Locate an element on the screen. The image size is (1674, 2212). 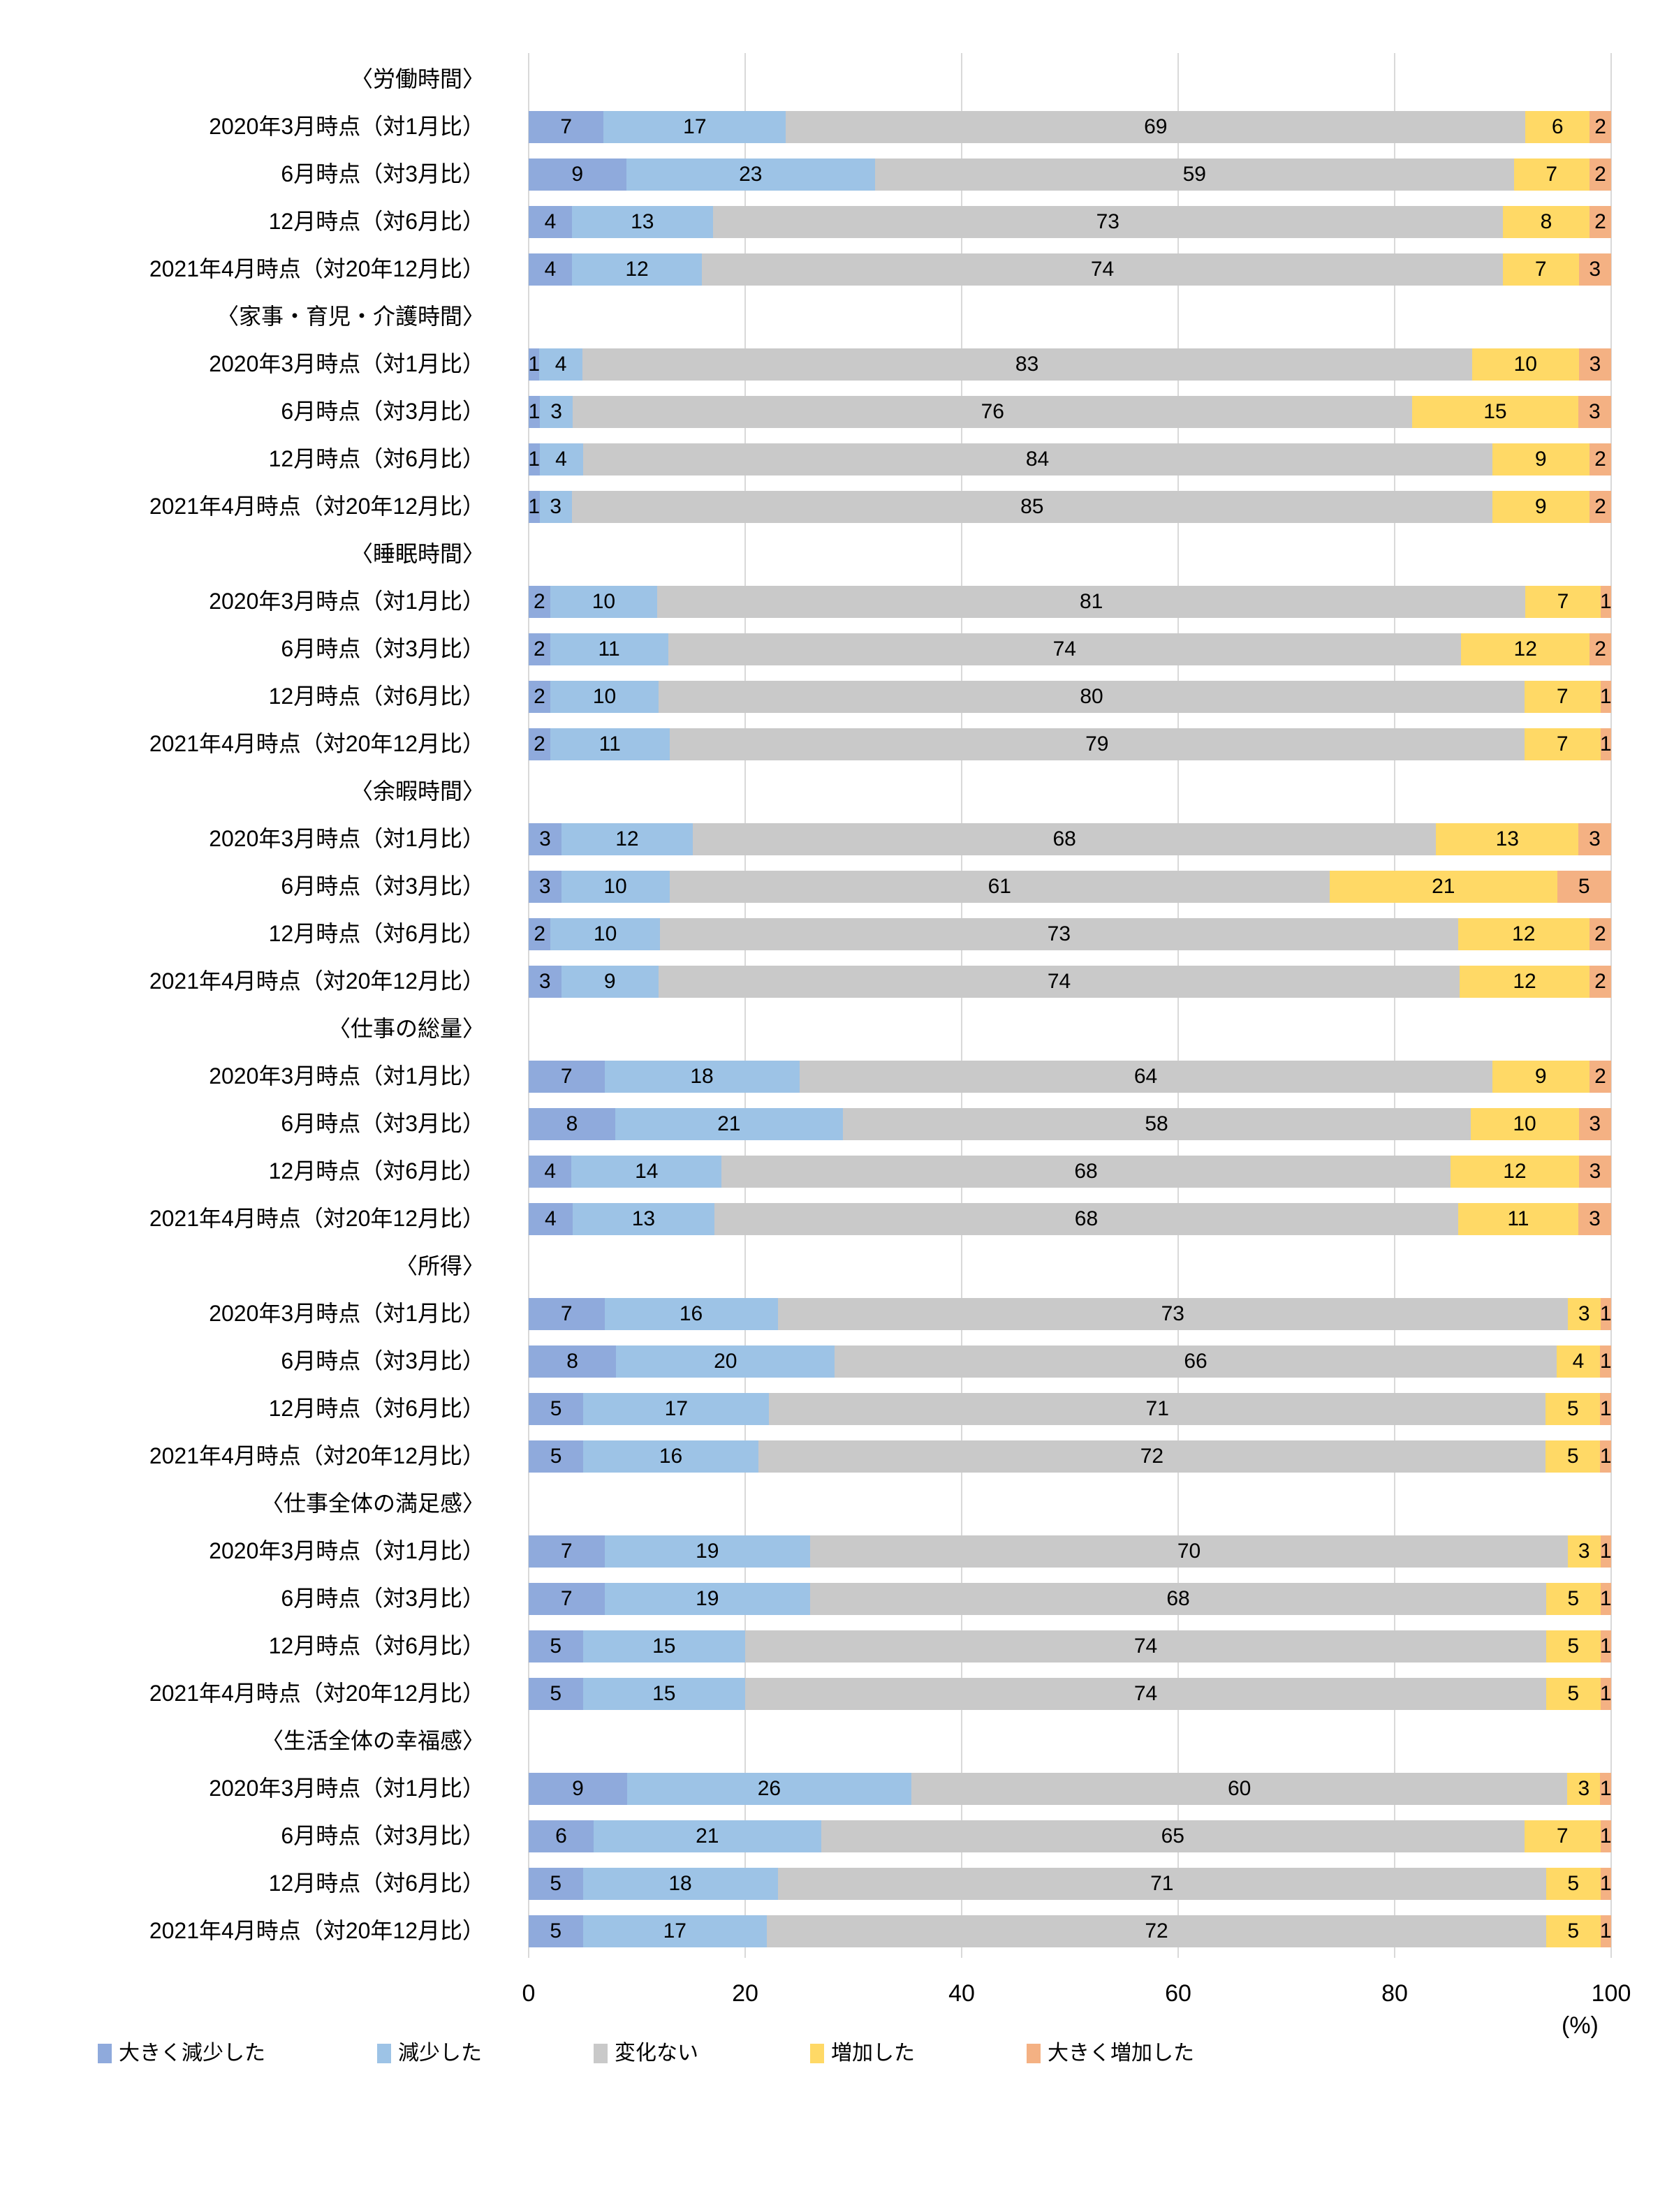
segment-value: 7 is located at coordinates (1551, 174).